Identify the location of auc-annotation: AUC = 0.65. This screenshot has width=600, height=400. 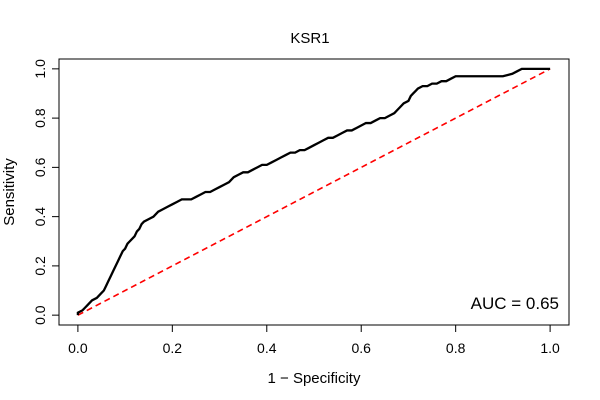
(515, 303).